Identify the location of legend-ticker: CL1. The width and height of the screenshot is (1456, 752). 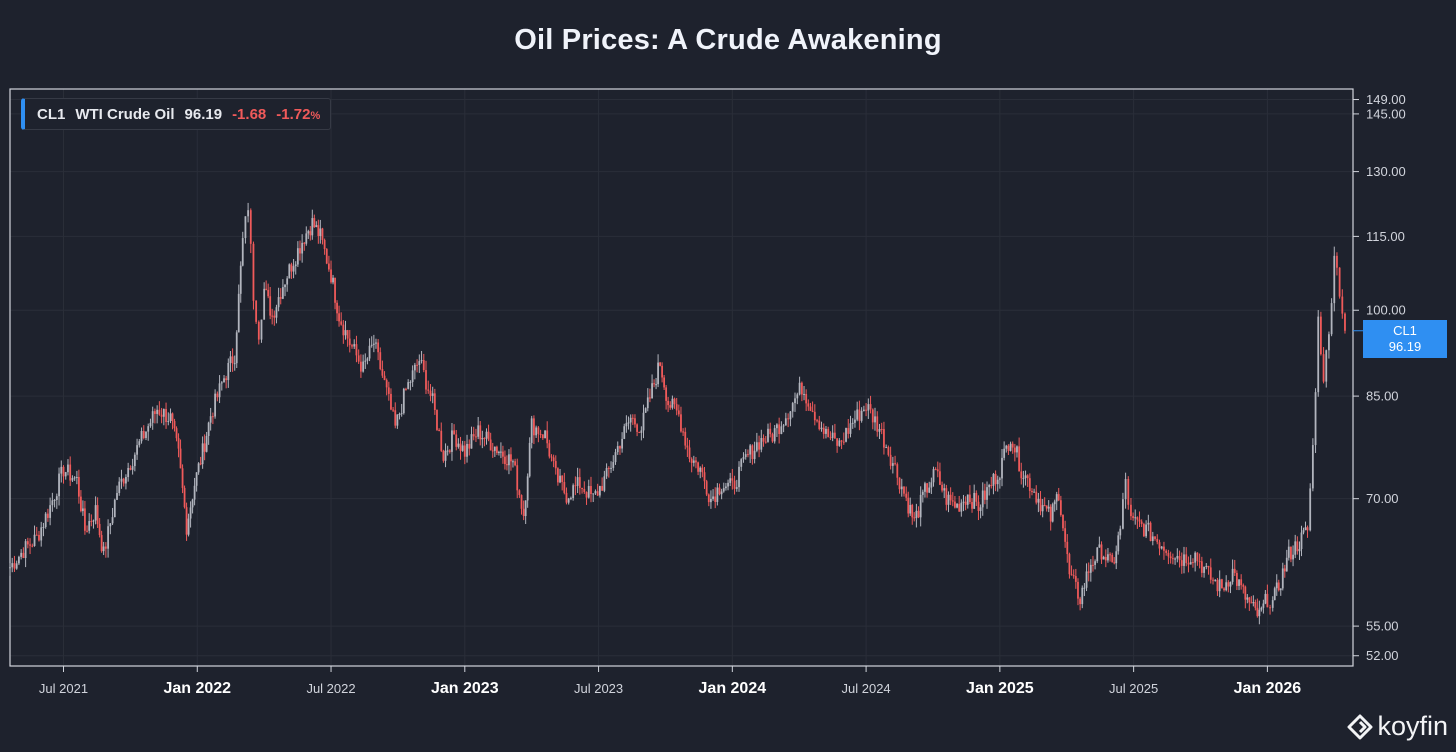
(51, 114).